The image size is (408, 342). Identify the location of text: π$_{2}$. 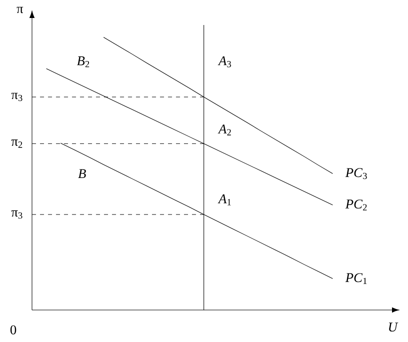
(16, 144).